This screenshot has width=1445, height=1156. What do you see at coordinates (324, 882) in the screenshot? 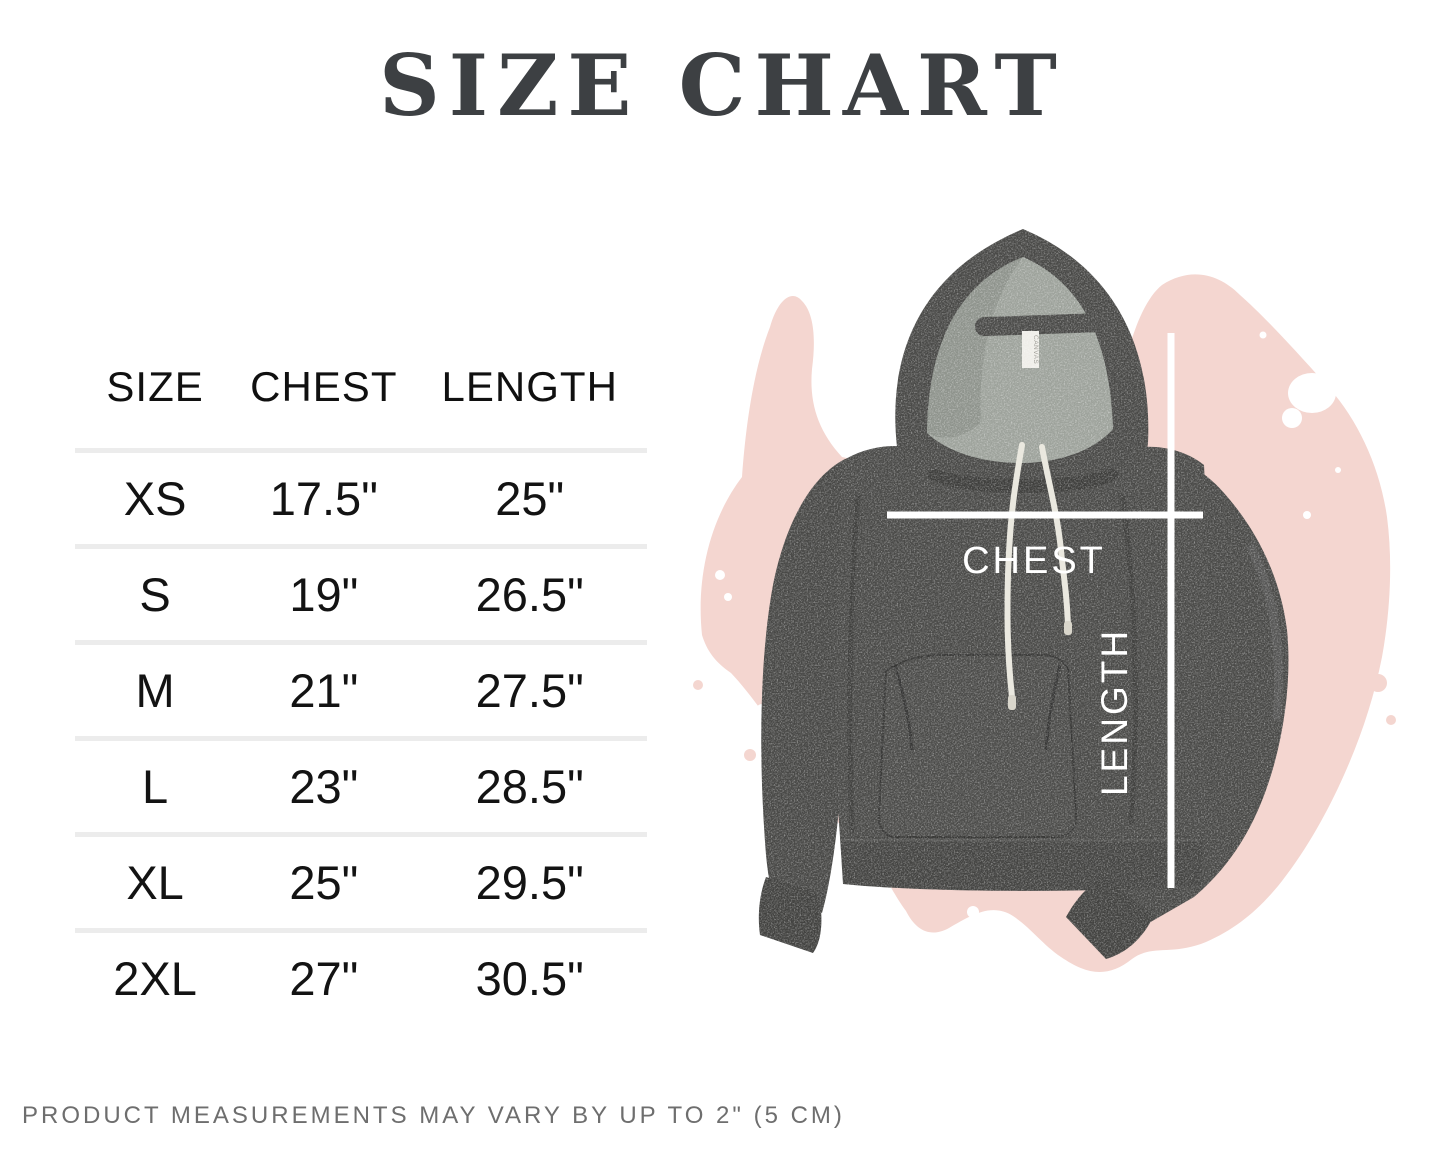
I see `chest-cell: 25"` at bounding box center [324, 882].